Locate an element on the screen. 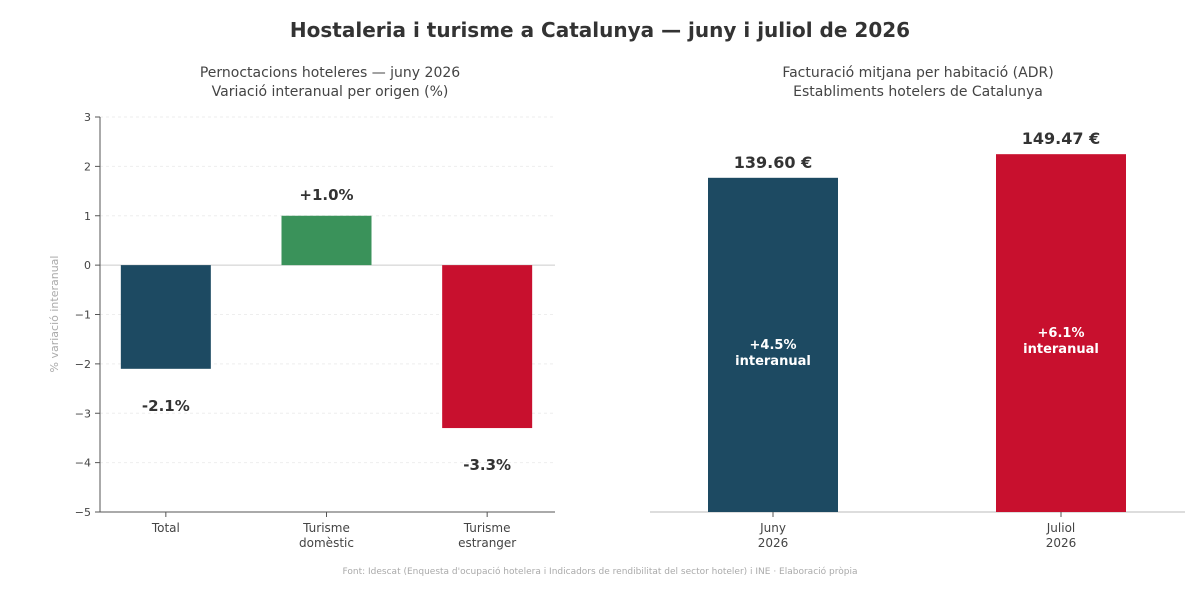 This screenshot has width=1200, height=604. left-y-axis-label: % variació interanual is located at coordinates (54, 314).